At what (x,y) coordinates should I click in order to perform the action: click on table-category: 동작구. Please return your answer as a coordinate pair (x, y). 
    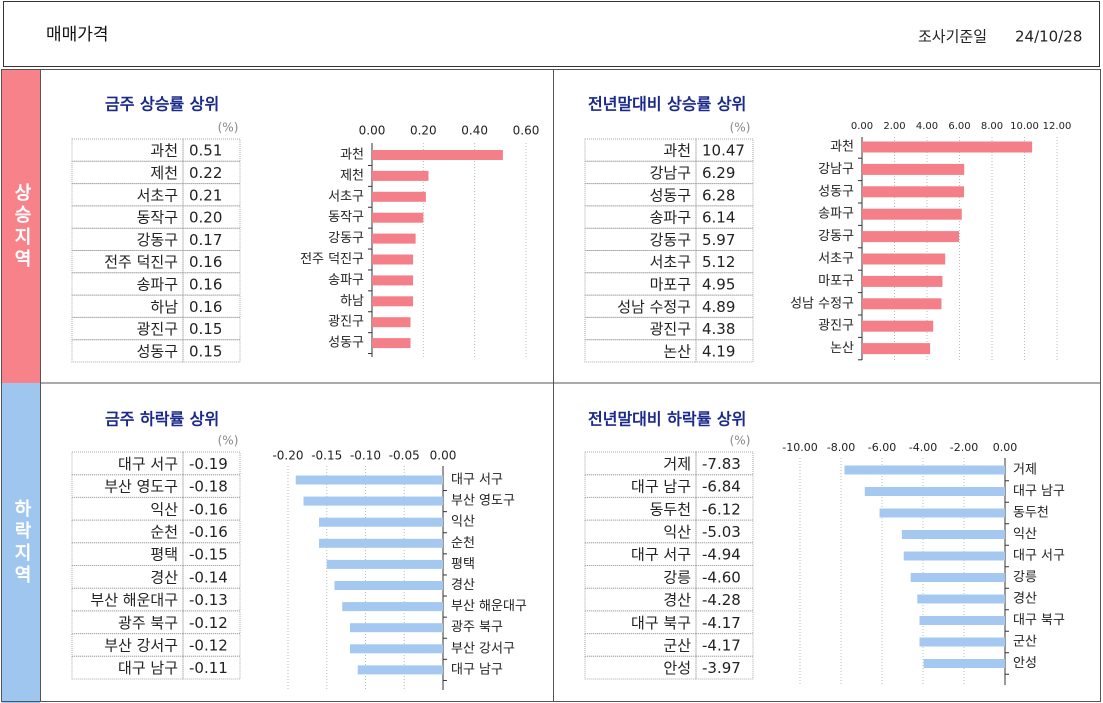
    Looking at the image, I should click on (157, 218).